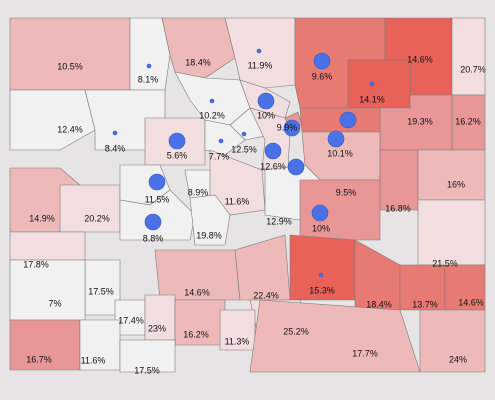 The image size is (495, 400). I want to click on bubble-weld-bubble, so click(322, 61).